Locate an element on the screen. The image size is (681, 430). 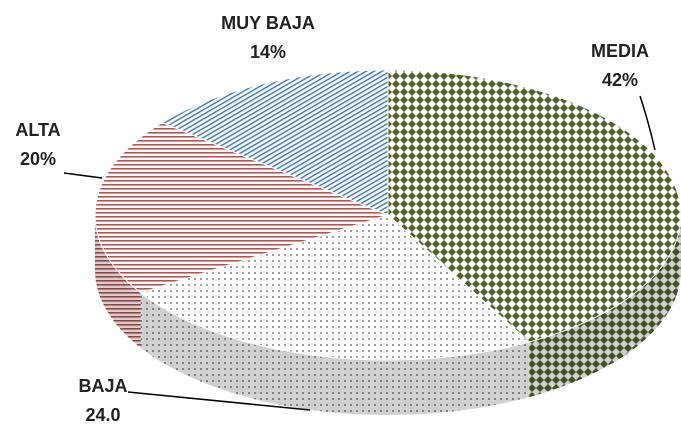
value-label: 24.0 is located at coordinates (102, 415).